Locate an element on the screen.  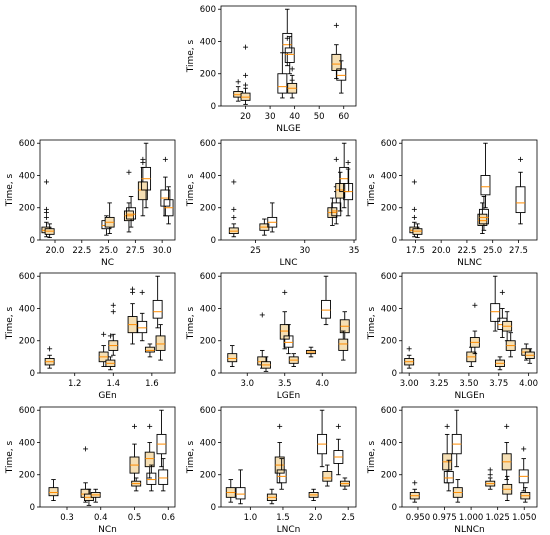
x-tick-label: 3.5 is located at coordinates (285, 384).